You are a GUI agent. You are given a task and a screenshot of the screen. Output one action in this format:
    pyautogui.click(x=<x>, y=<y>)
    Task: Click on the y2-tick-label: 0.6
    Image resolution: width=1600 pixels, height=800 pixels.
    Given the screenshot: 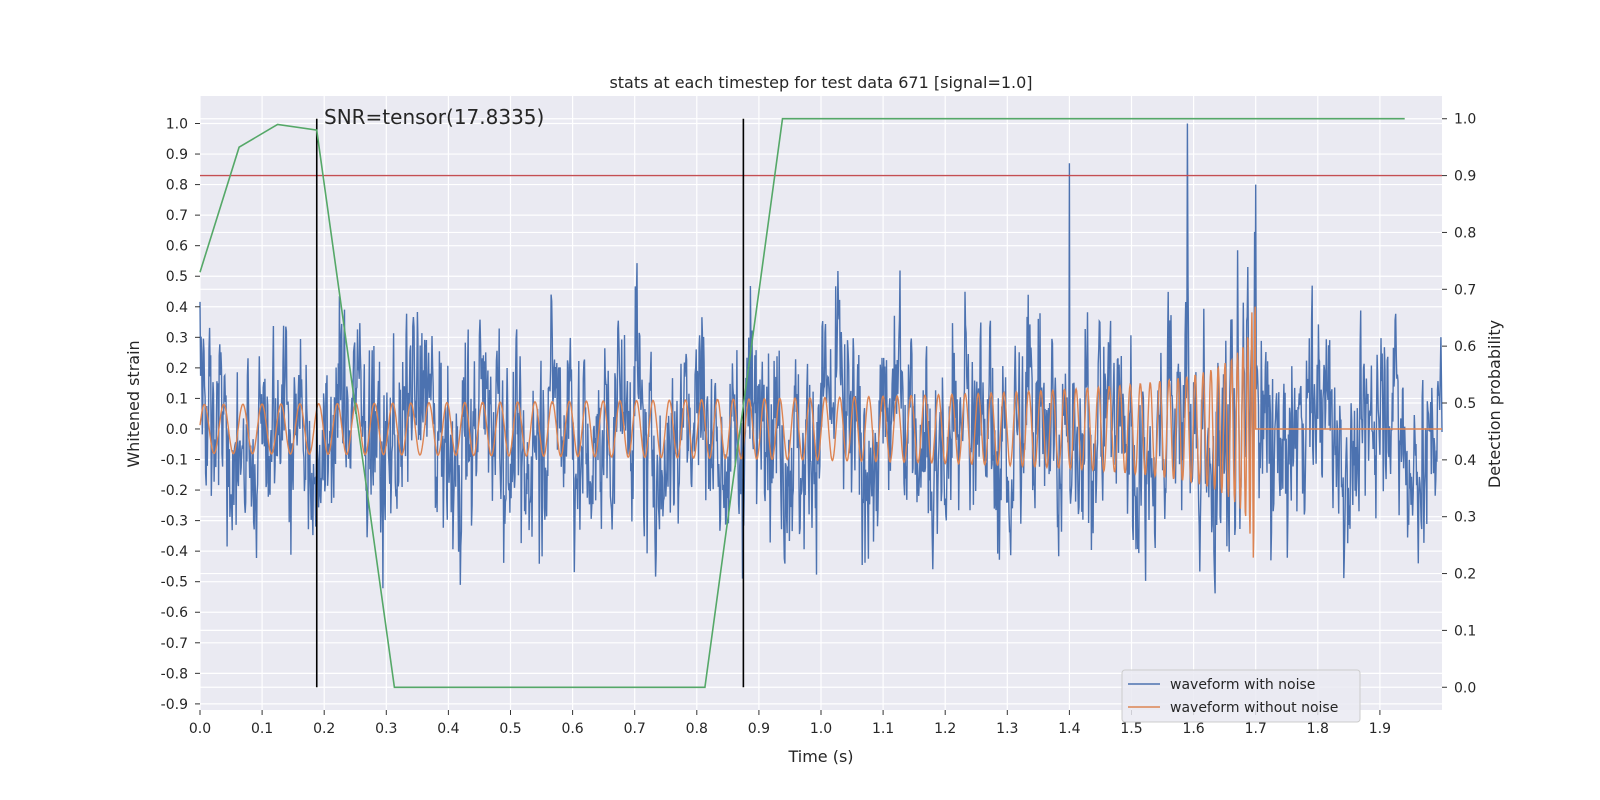 What is the action you would take?
    pyautogui.click(x=1465, y=347)
    